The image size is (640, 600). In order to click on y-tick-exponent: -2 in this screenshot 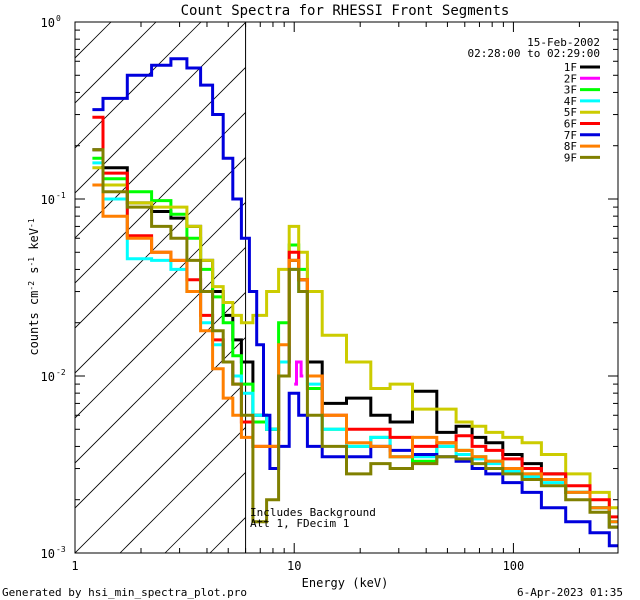, I will do `click(61, 372)`.